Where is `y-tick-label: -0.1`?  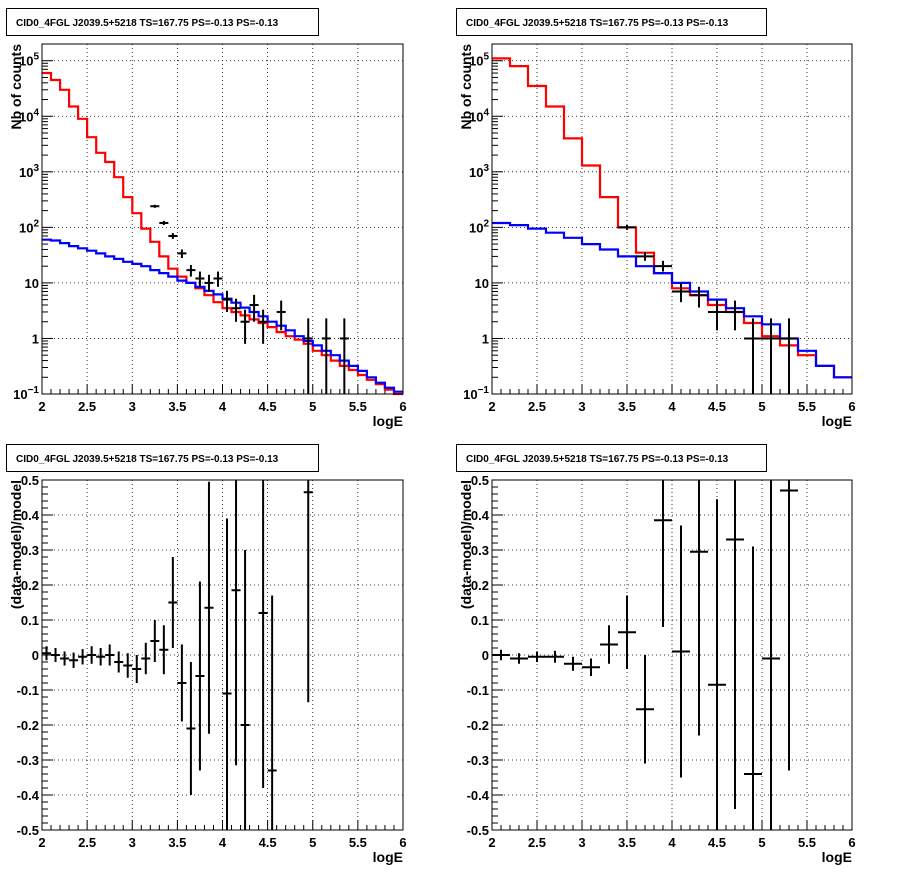 y-tick-label: -0.1 is located at coordinates (478, 690).